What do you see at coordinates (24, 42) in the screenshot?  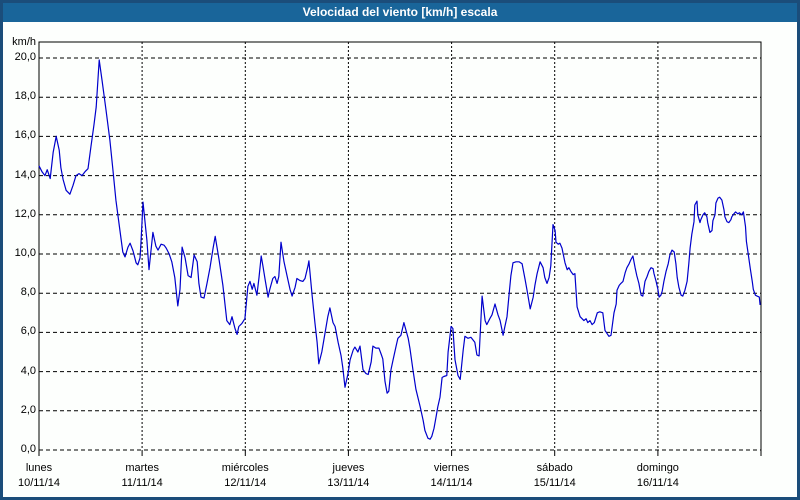 I see `y-axis-unit-label: km/h` at bounding box center [24, 42].